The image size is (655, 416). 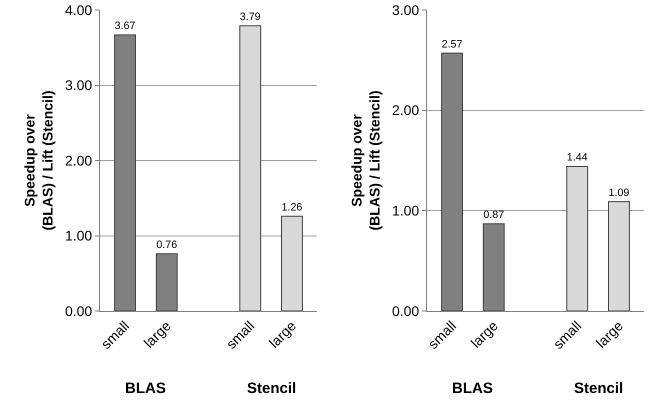 I want to click on data-label: 1.44, so click(x=577, y=158).